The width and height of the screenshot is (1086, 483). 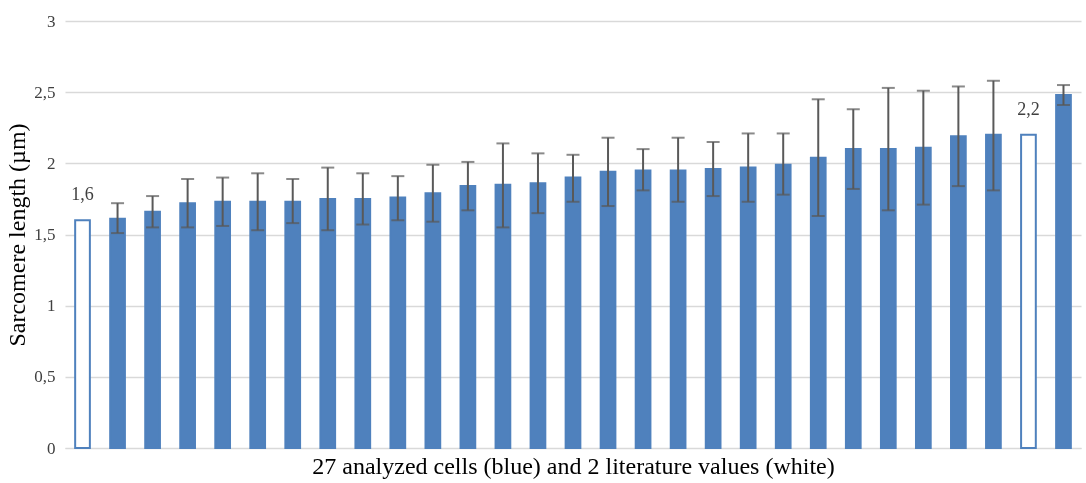 What do you see at coordinates (51, 306) in the screenshot?
I see `y-tick-label: 1` at bounding box center [51, 306].